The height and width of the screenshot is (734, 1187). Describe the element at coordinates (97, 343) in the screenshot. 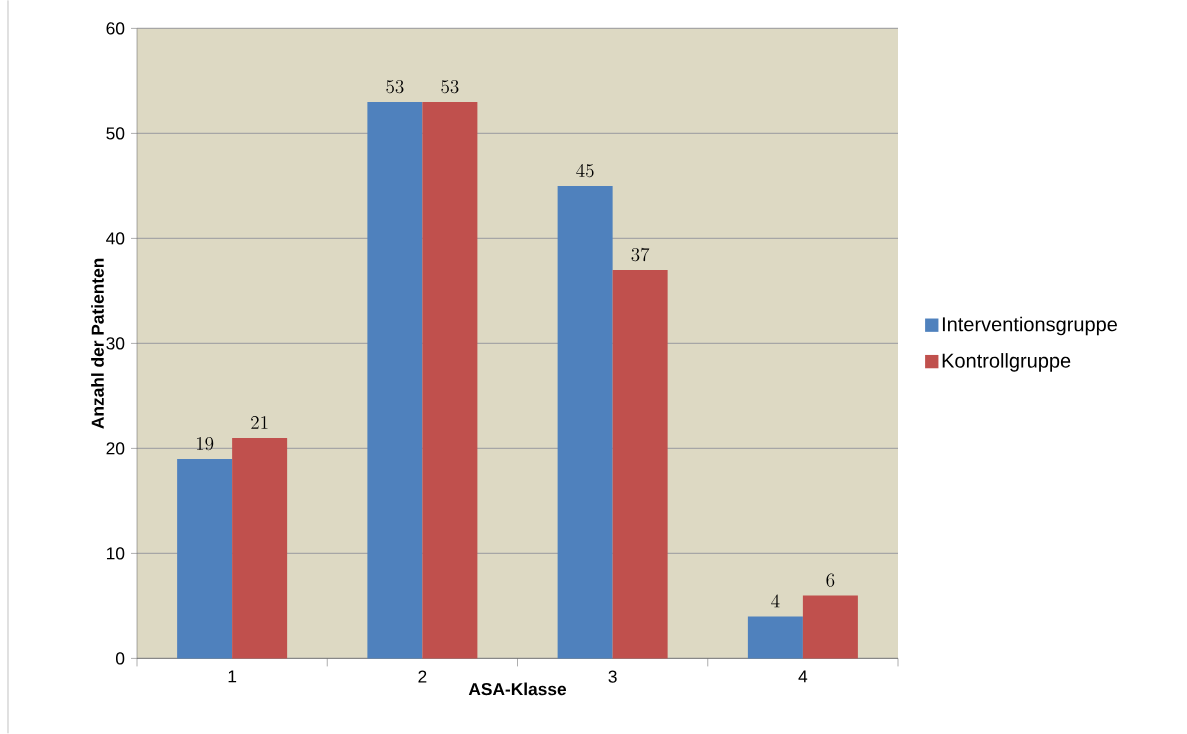

I see `y-axis-title: Anzahl der Patienten` at that location.